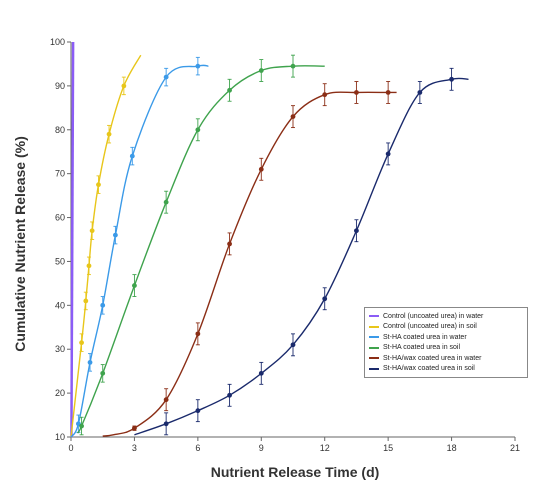  I want to click on legend-item: Control (uncoated urea) in water, so click(446, 316).